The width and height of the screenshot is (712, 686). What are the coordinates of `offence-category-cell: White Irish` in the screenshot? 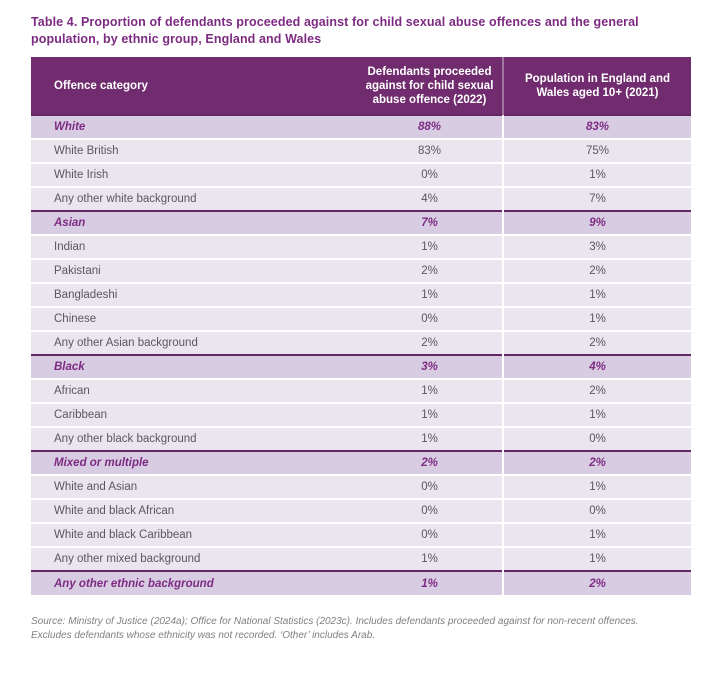 It's located at (194, 174).